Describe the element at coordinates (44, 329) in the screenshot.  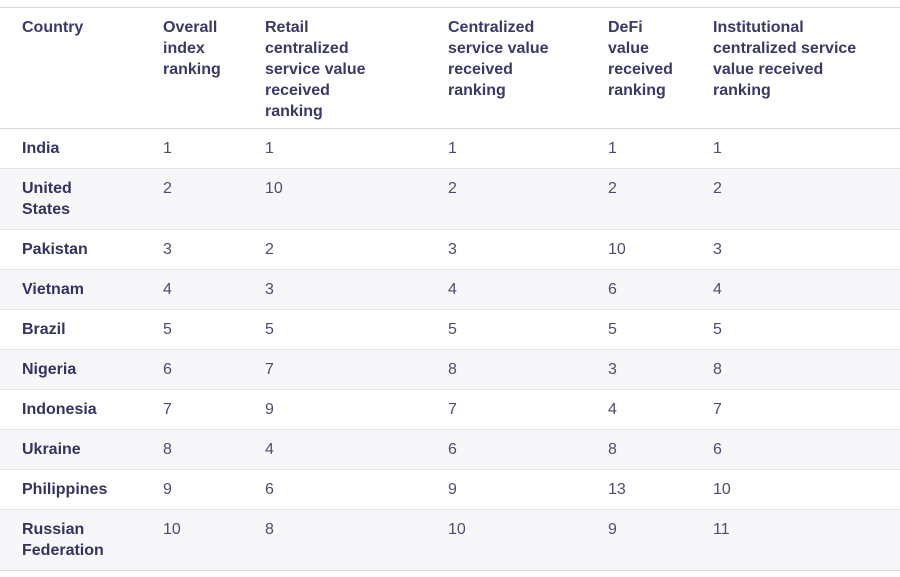
I see `country-cell: Brazil` at that location.